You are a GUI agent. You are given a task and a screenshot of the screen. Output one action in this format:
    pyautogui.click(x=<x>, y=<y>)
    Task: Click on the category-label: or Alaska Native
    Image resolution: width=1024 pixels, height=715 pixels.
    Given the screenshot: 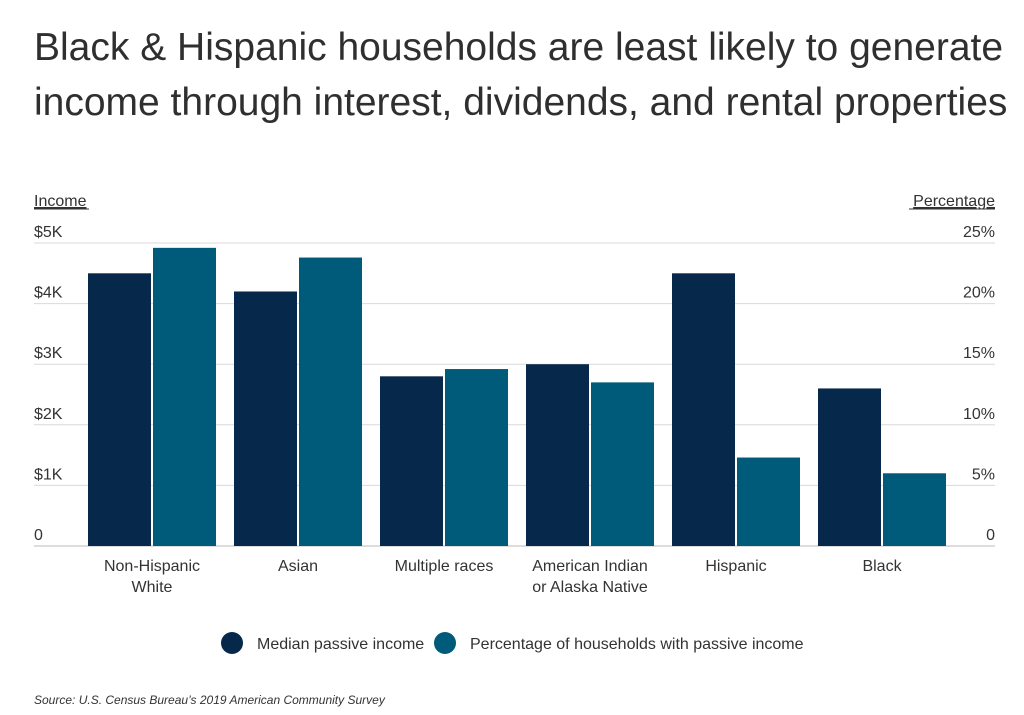 What is the action you would take?
    pyautogui.click(x=590, y=587)
    